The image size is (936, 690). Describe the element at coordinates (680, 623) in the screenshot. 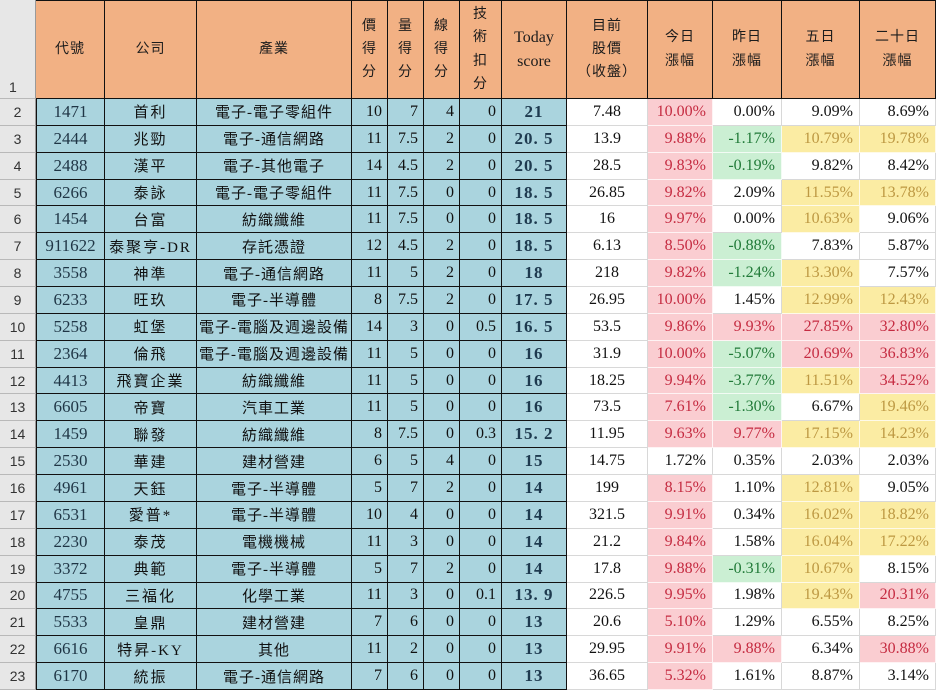

I see `cell-today-change: 5.10%` at that location.